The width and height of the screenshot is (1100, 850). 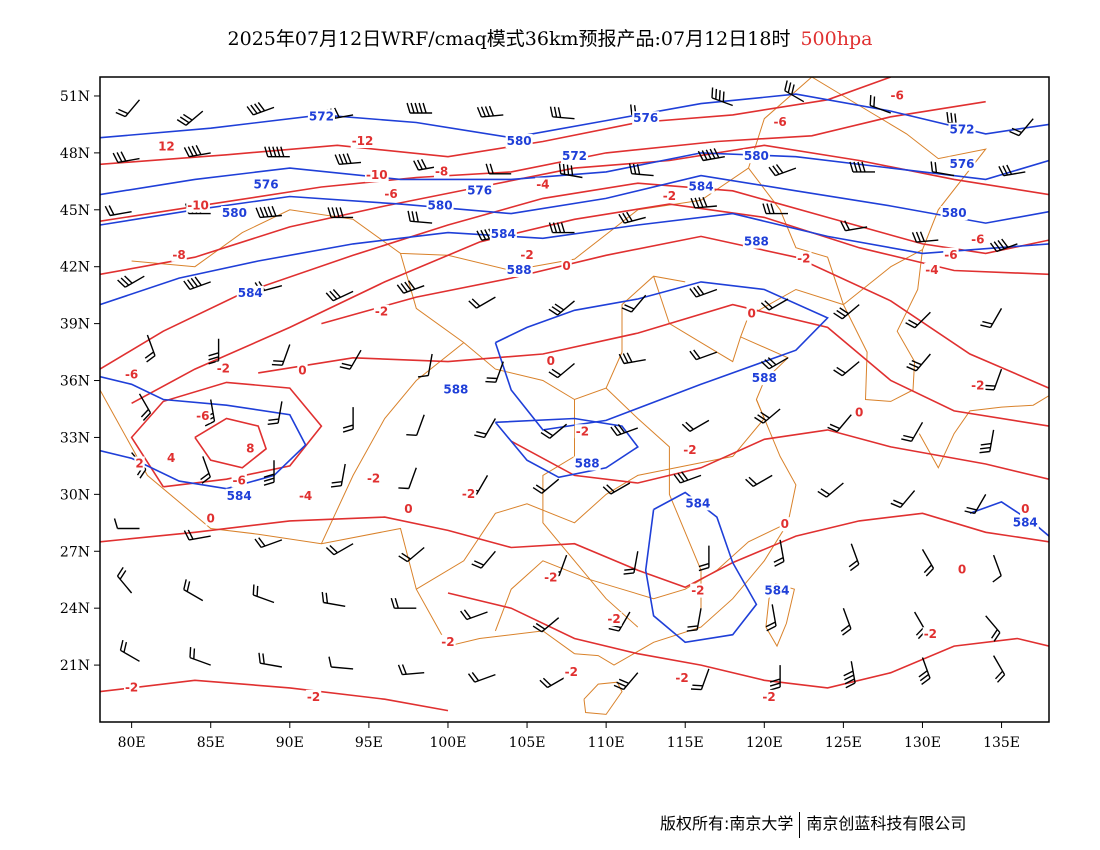 What do you see at coordinates (603, 698) in the screenshot?
I see `boundary-hainan` at bounding box center [603, 698].